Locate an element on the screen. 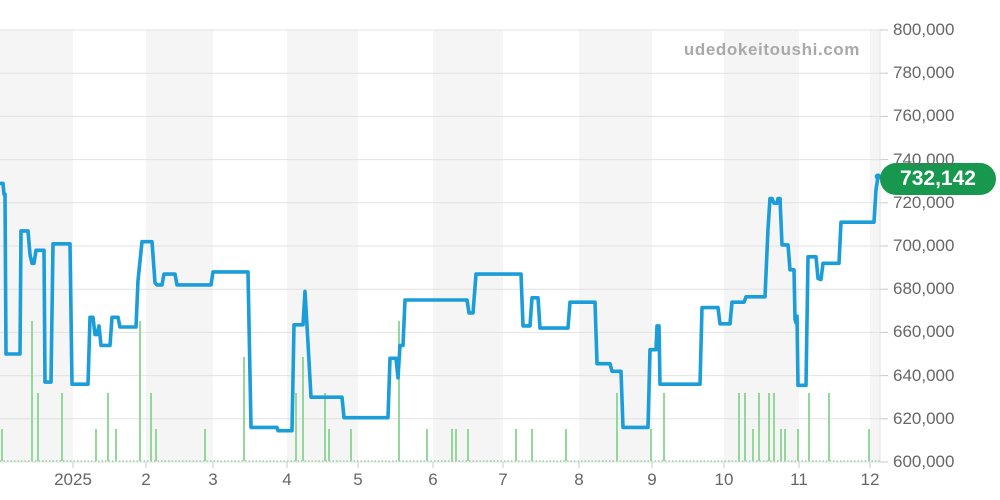 This screenshot has width=1000, height=500. y-axis-label: 660,000 is located at coordinates (924, 332).